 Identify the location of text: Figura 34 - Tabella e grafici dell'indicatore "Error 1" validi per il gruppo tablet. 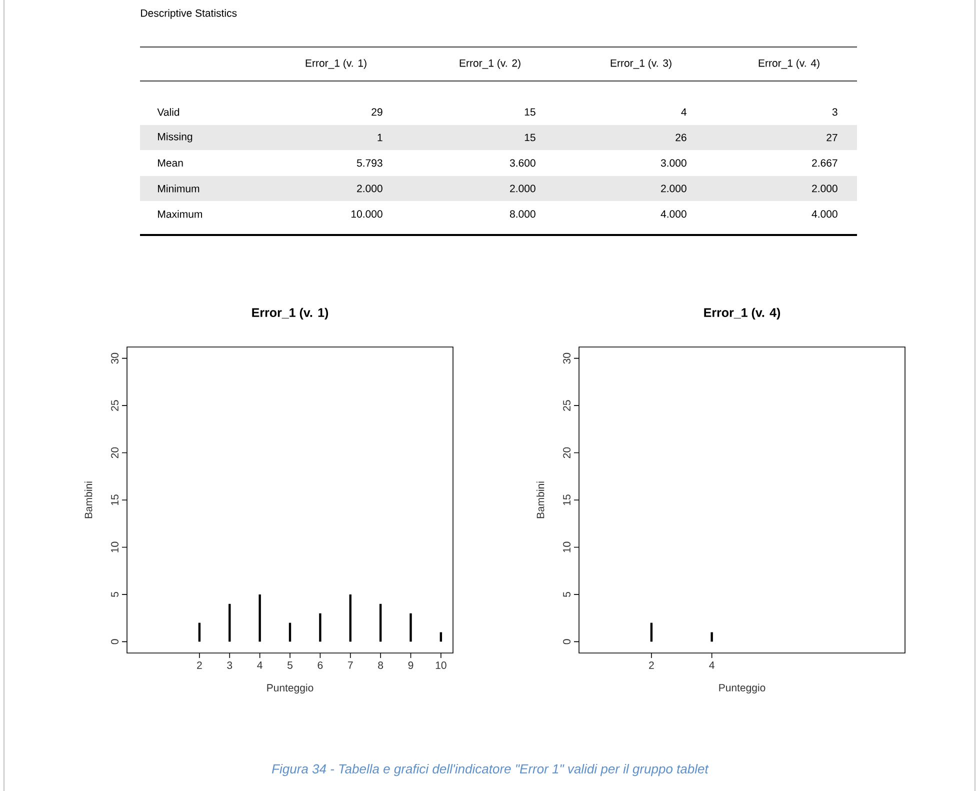
(490, 770).